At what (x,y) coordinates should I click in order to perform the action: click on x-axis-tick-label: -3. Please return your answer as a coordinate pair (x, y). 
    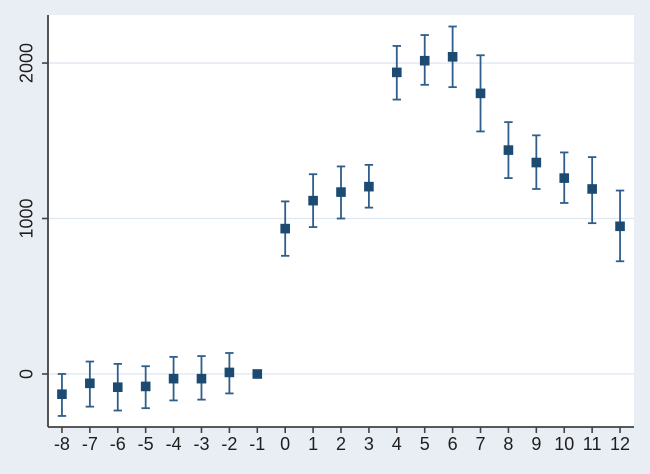
    Looking at the image, I should click on (201, 444).